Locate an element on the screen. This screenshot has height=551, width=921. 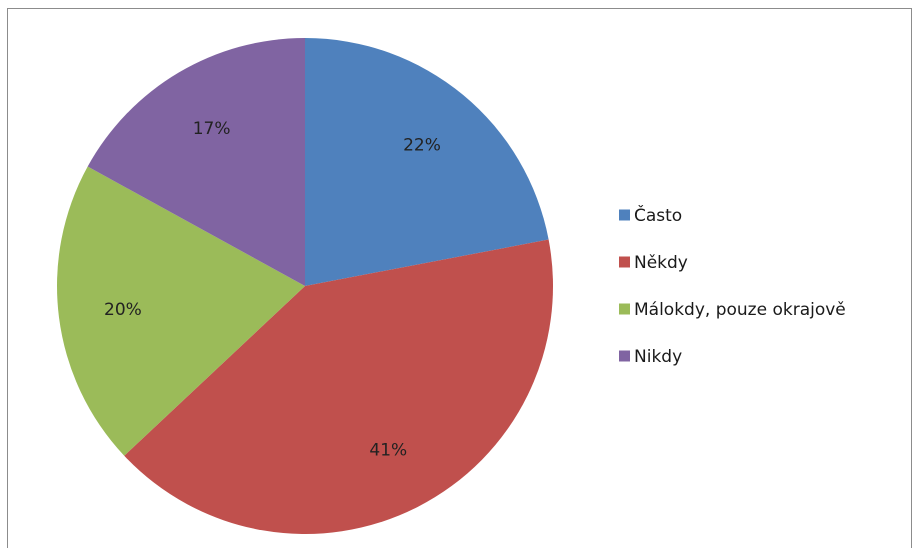
pie-data-label: 22% is located at coordinates (422, 146).